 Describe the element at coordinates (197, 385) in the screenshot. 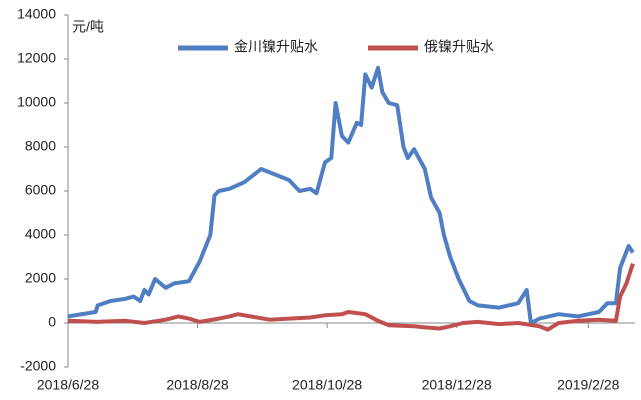

I see `x-tick-label: 2018/8/28` at that location.